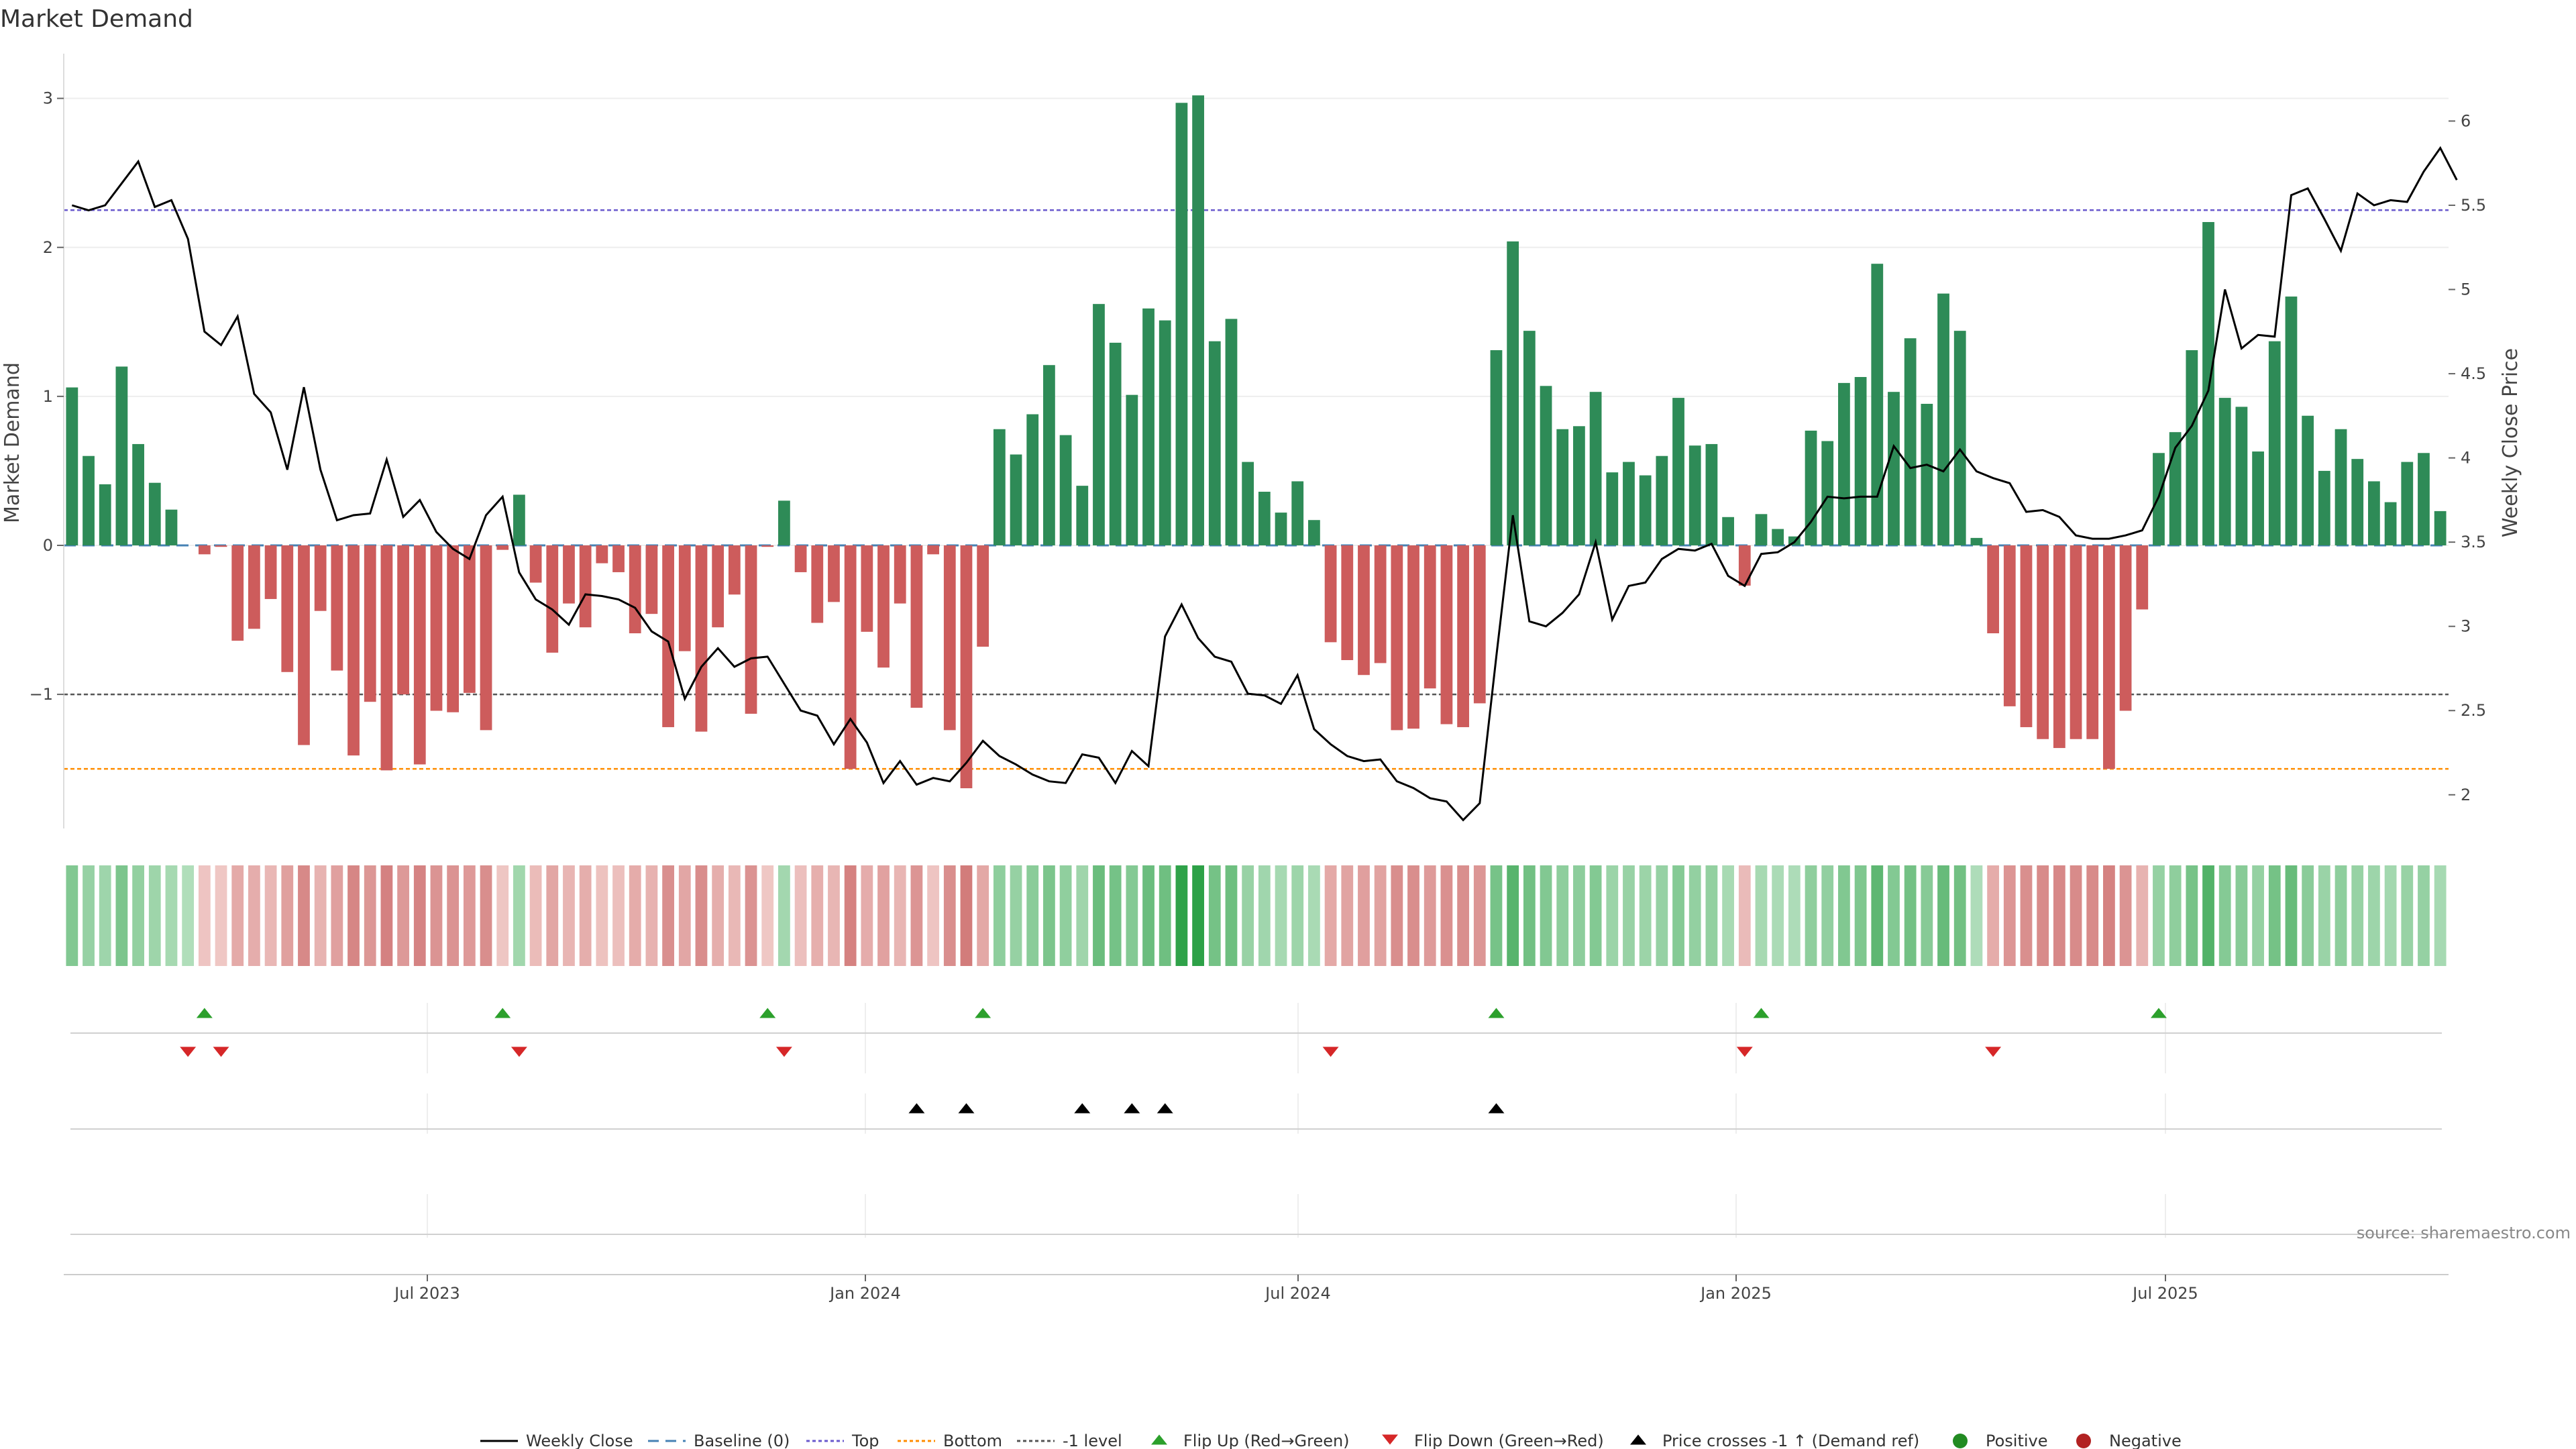 The height and width of the screenshot is (1449, 2576). I want to click on legend-label-minus-one: -1 level, so click(1092, 1440).